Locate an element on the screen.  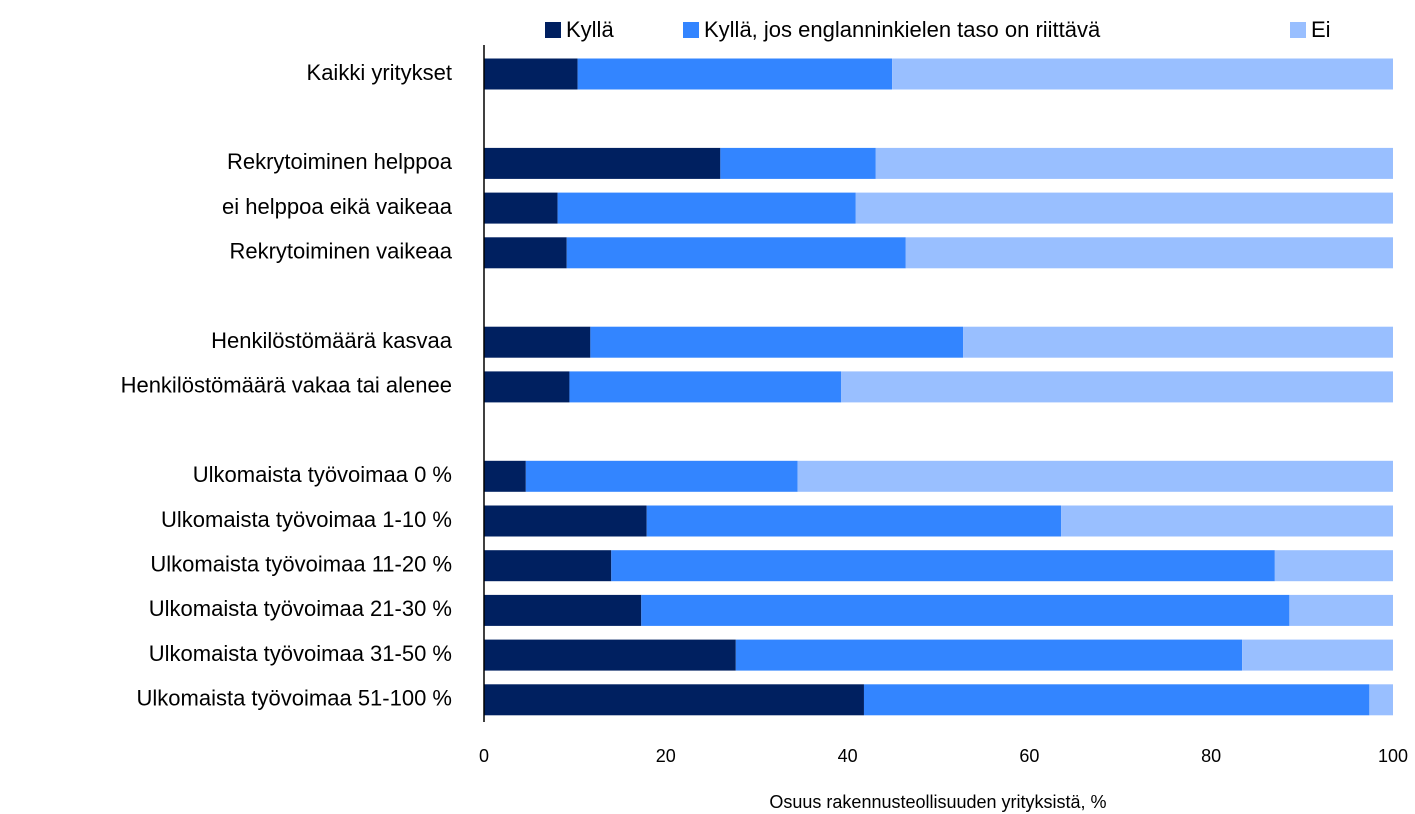
y-tick-label: Rekrytoiminen helppoa is located at coordinates (340, 161).